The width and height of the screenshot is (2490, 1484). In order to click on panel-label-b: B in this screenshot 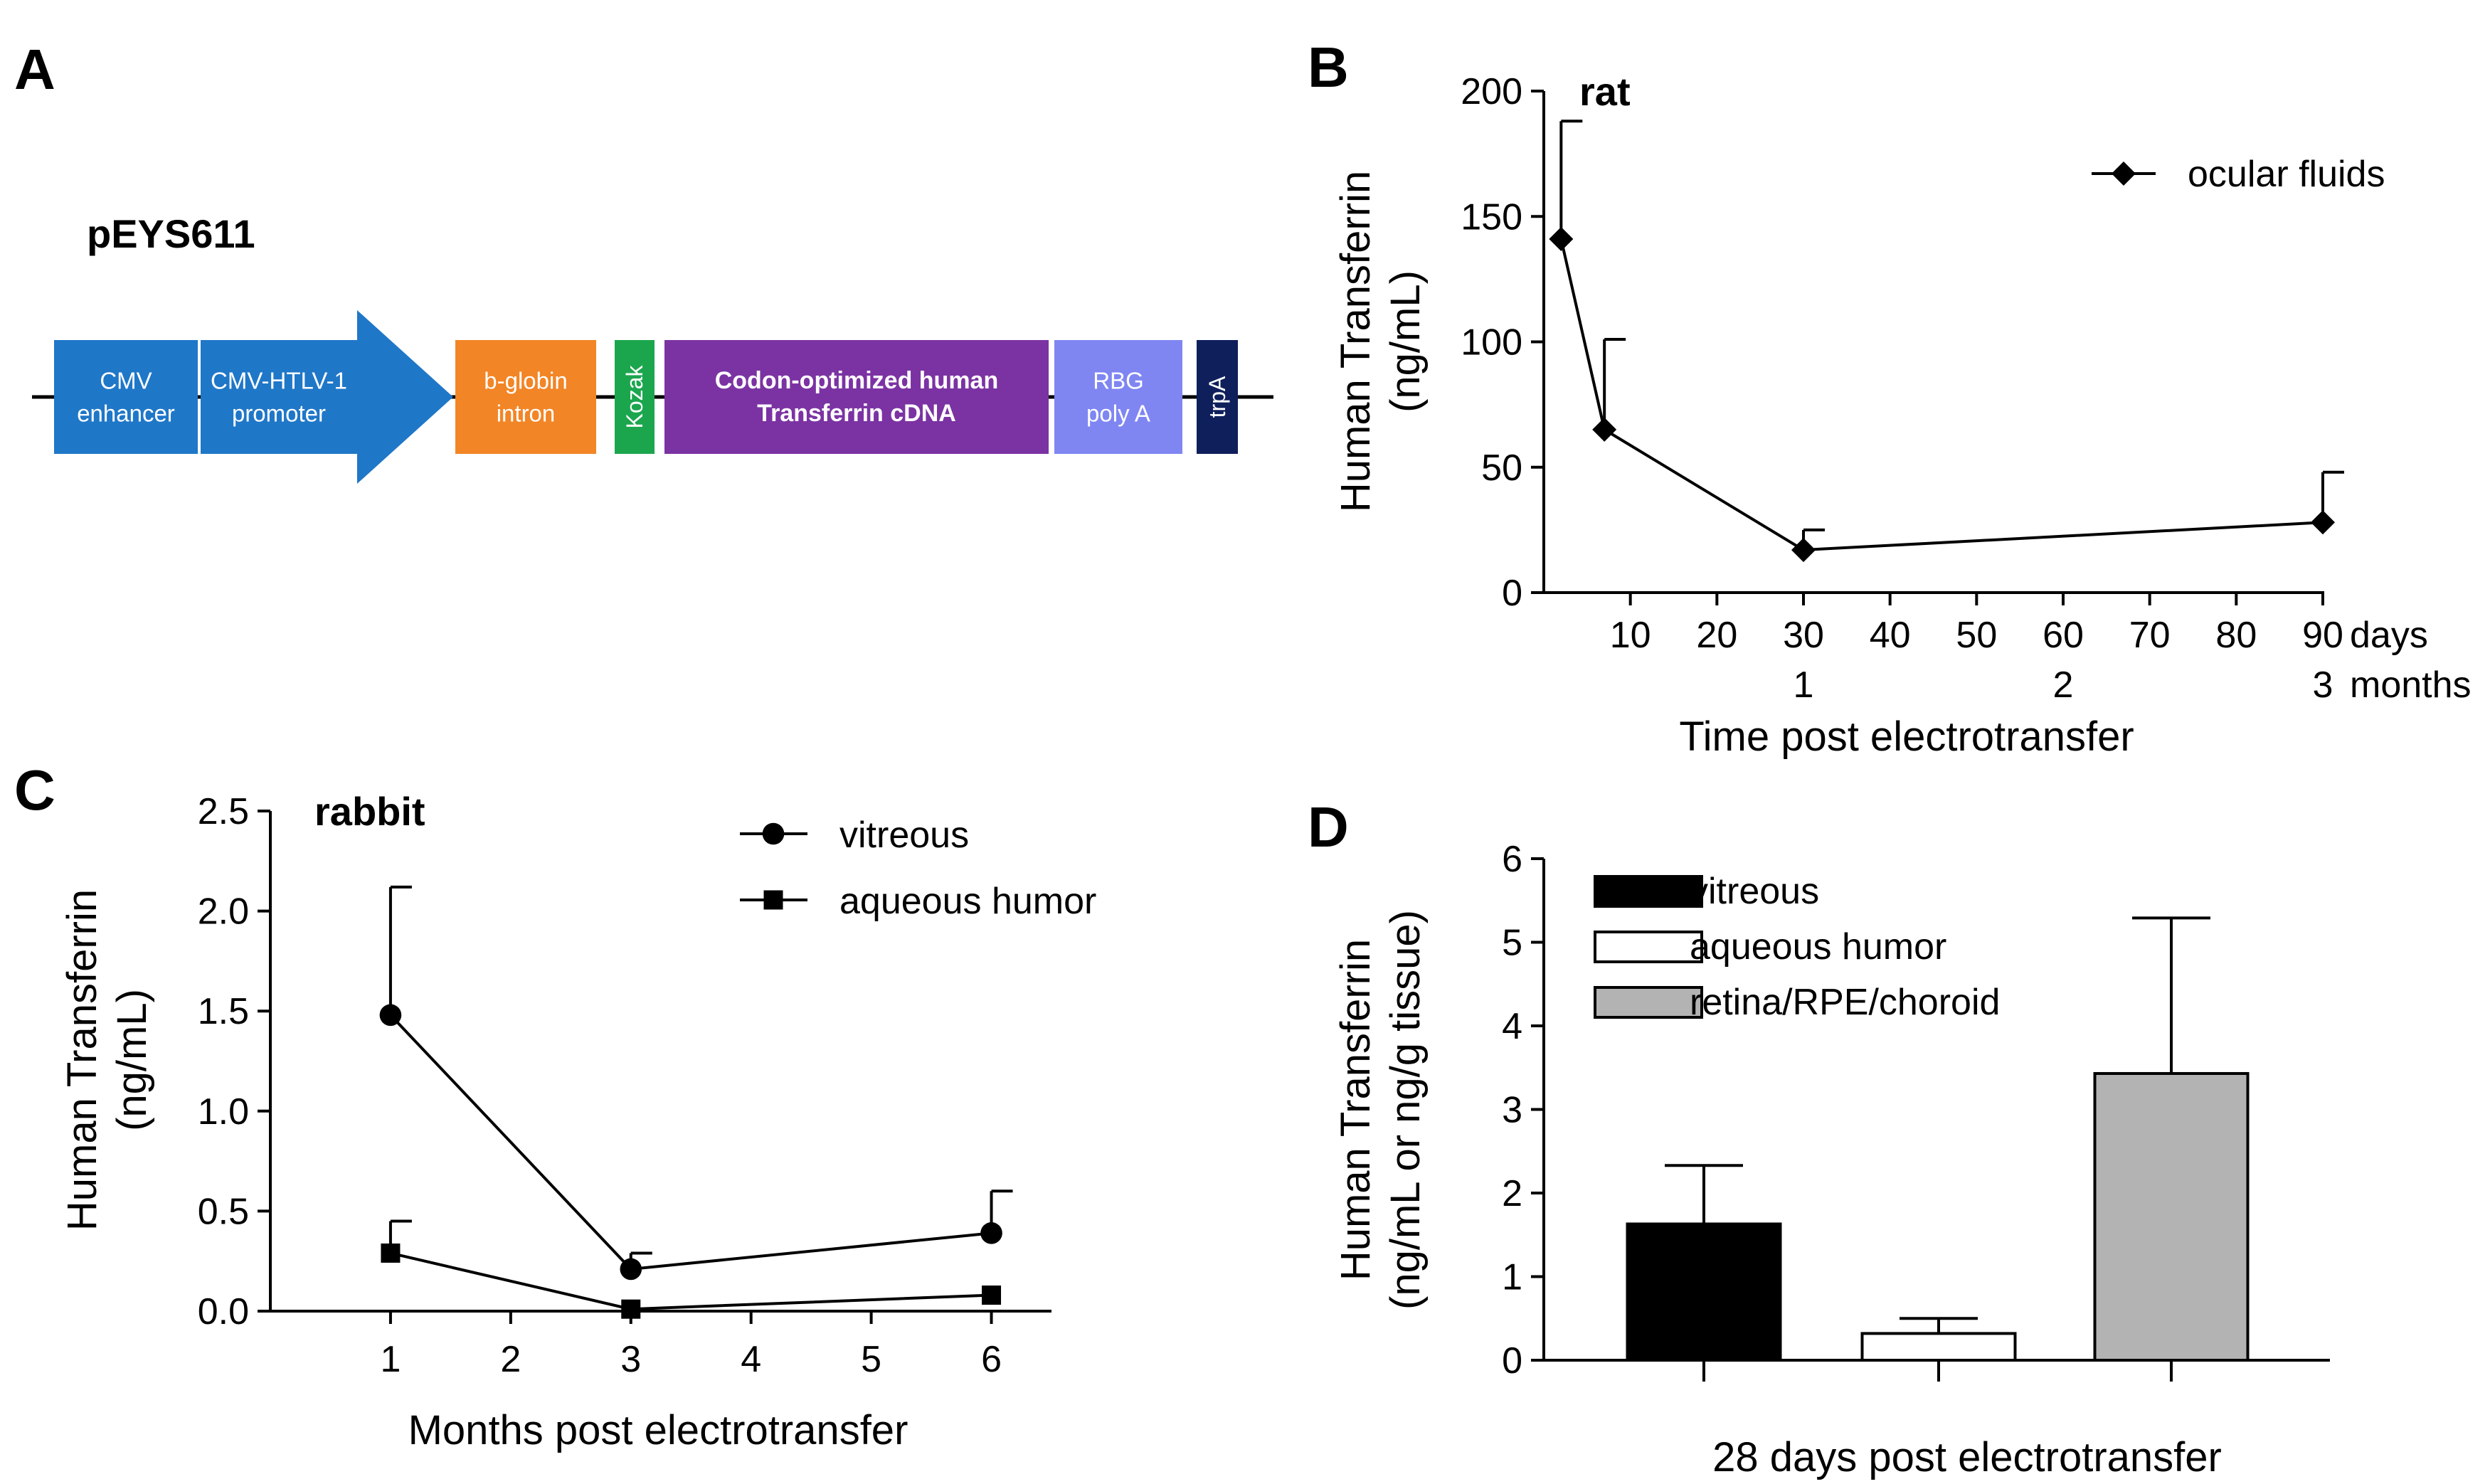, I will do `click(1328, 67)`.